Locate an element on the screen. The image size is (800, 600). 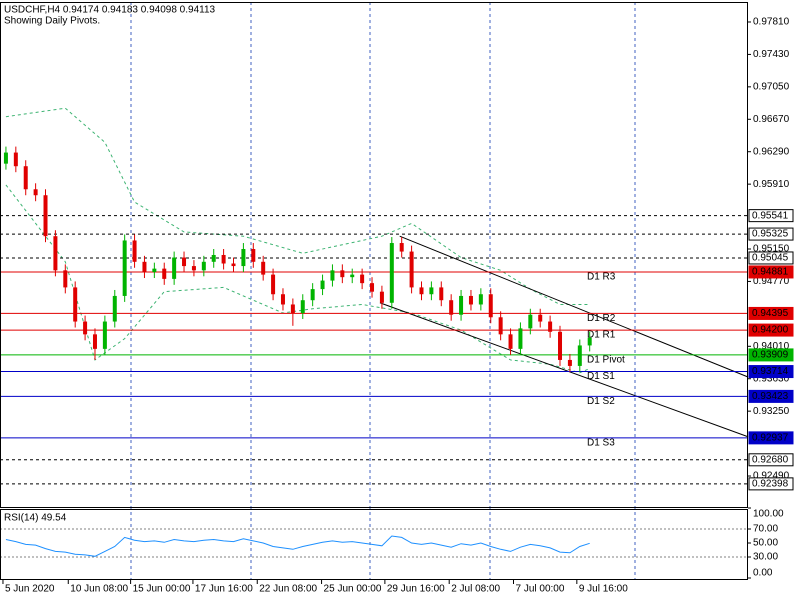
level-label: 0.95541 is located at coordinates (770, 215).